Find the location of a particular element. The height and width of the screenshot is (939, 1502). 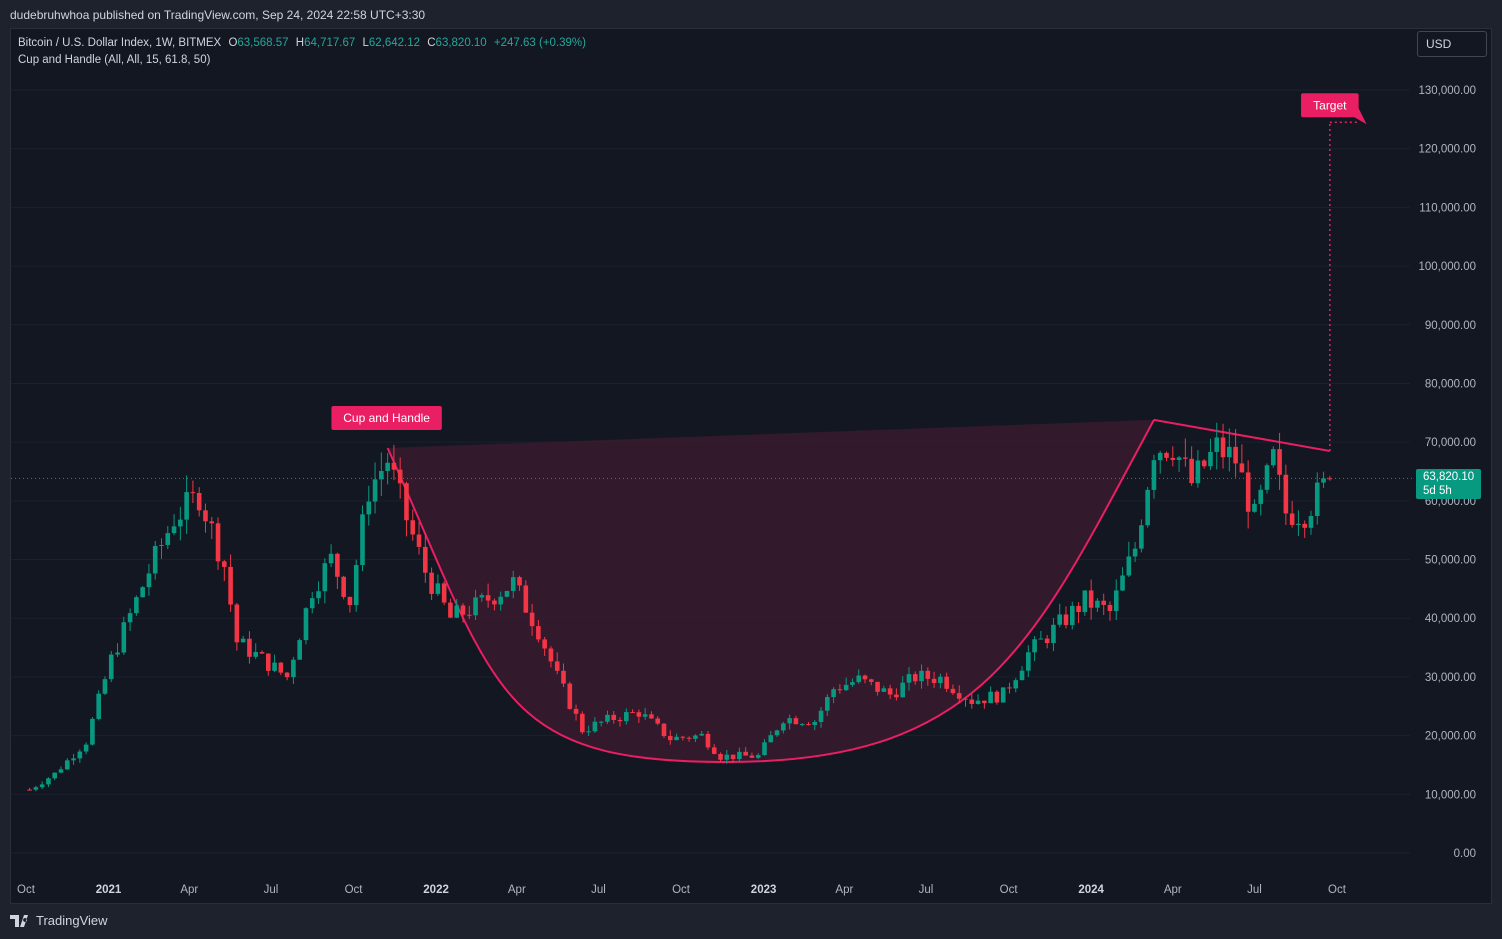

time-tick-label: 2021 is located at coordinates (109, 890).